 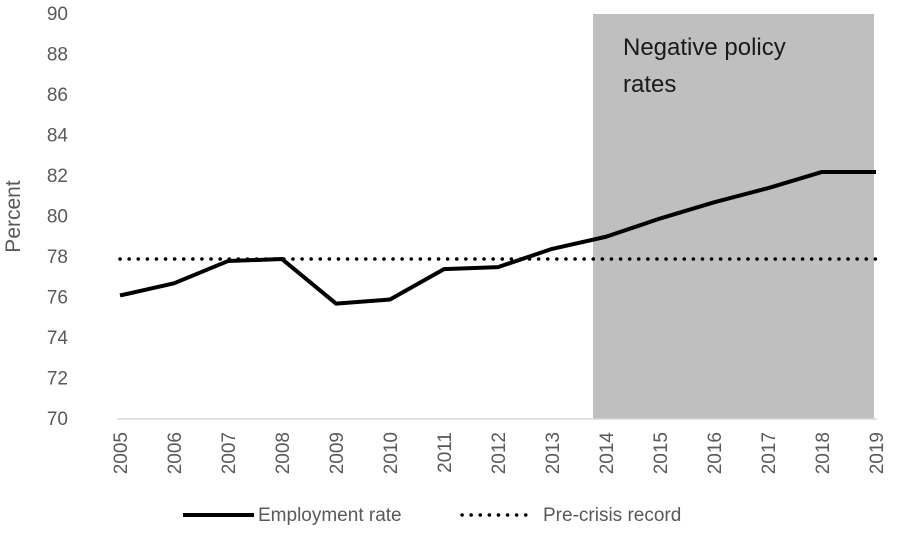 What do you see at coordinates (175, 453) in the screenshot?
I see `x-tick-label: 2006` at bounding box center [175, 453].